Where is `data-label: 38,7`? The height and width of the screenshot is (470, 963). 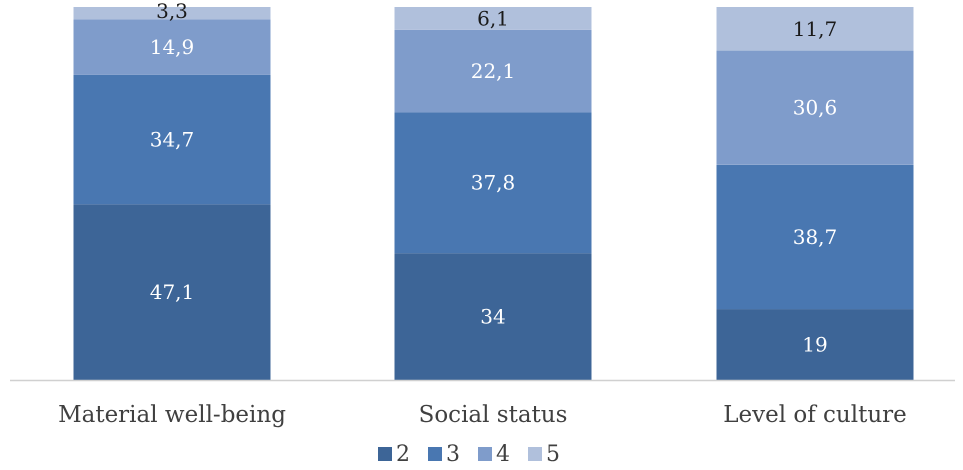 data-label: 38,7 is located at coordinates (815, 237).